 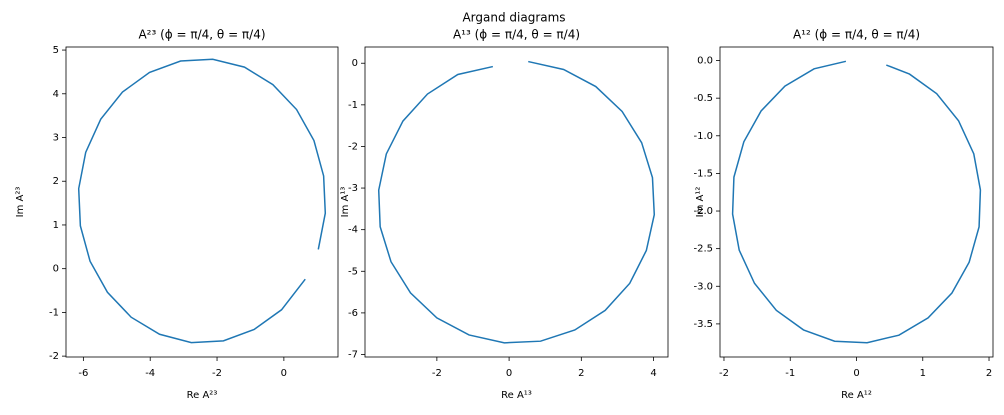 I want to click on y-axis-label: Im A¹², so click(x=700, y=202).